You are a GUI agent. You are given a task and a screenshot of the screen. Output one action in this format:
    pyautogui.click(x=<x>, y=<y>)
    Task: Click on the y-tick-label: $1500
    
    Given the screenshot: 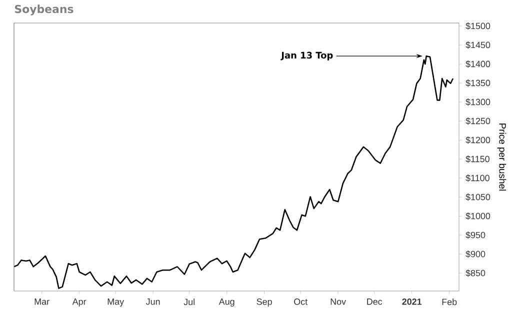 What is the action you would take?
    pyautogui.click(x=478, y=26)
    